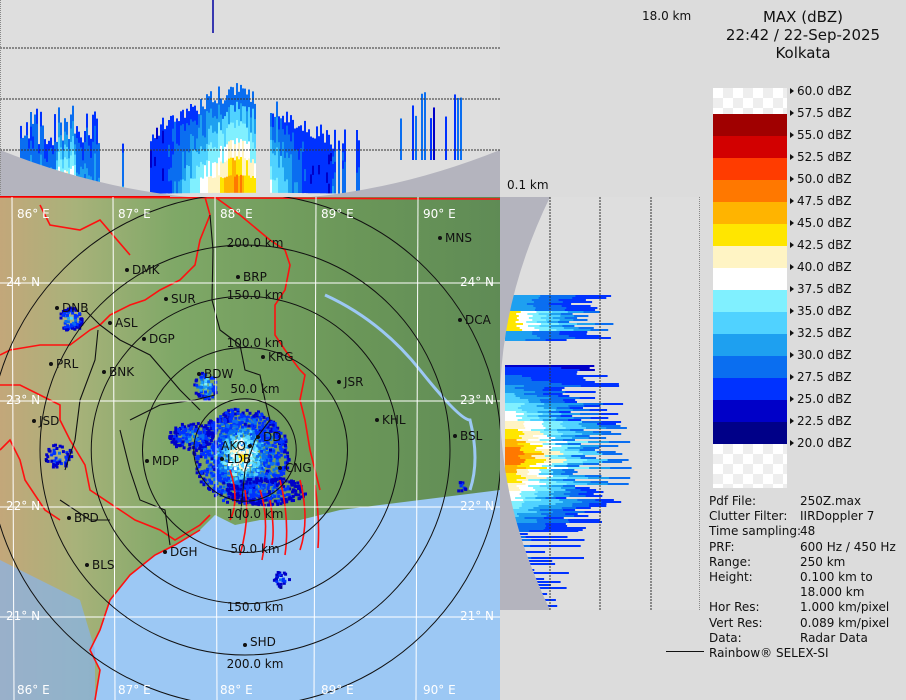 Image resolution: width=906 pixels, height=700 pixels. What do you see at coordinates (736, 622) in the screenshot?
I see `info-key: Vert Res:` at bounding box center [736, 622].